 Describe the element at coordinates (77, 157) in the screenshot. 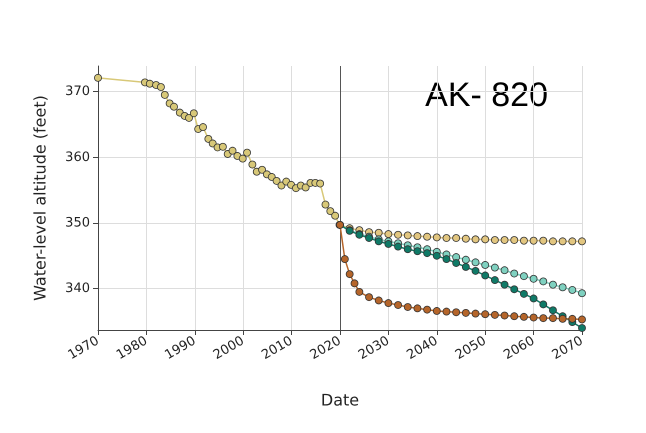

I see `y-tick-label: 360` at that location.